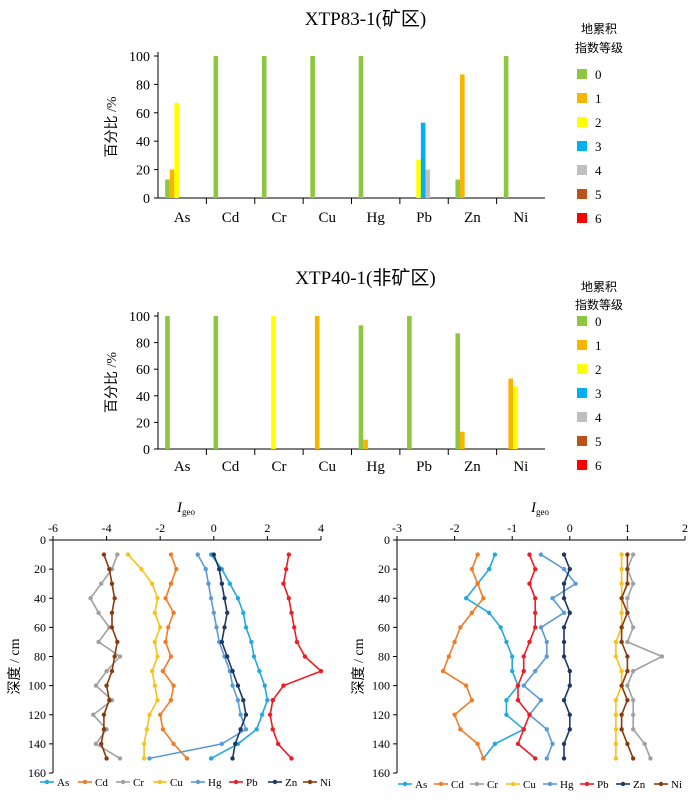  What do you see at coordinates (397, 528) in the screenshot?
I see `x-tick-label: -3` at bounding box center [397, 528].